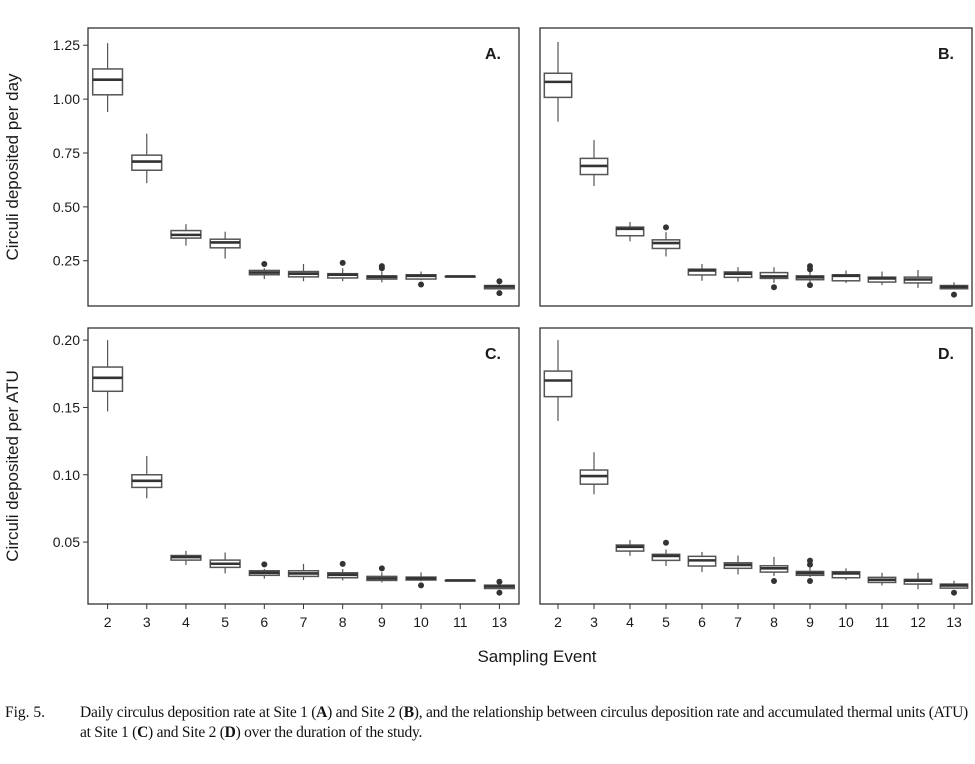  Describe the element at coordinates (322, 712) in the screenshot. I see `caption-panel-ref: A` at that location.